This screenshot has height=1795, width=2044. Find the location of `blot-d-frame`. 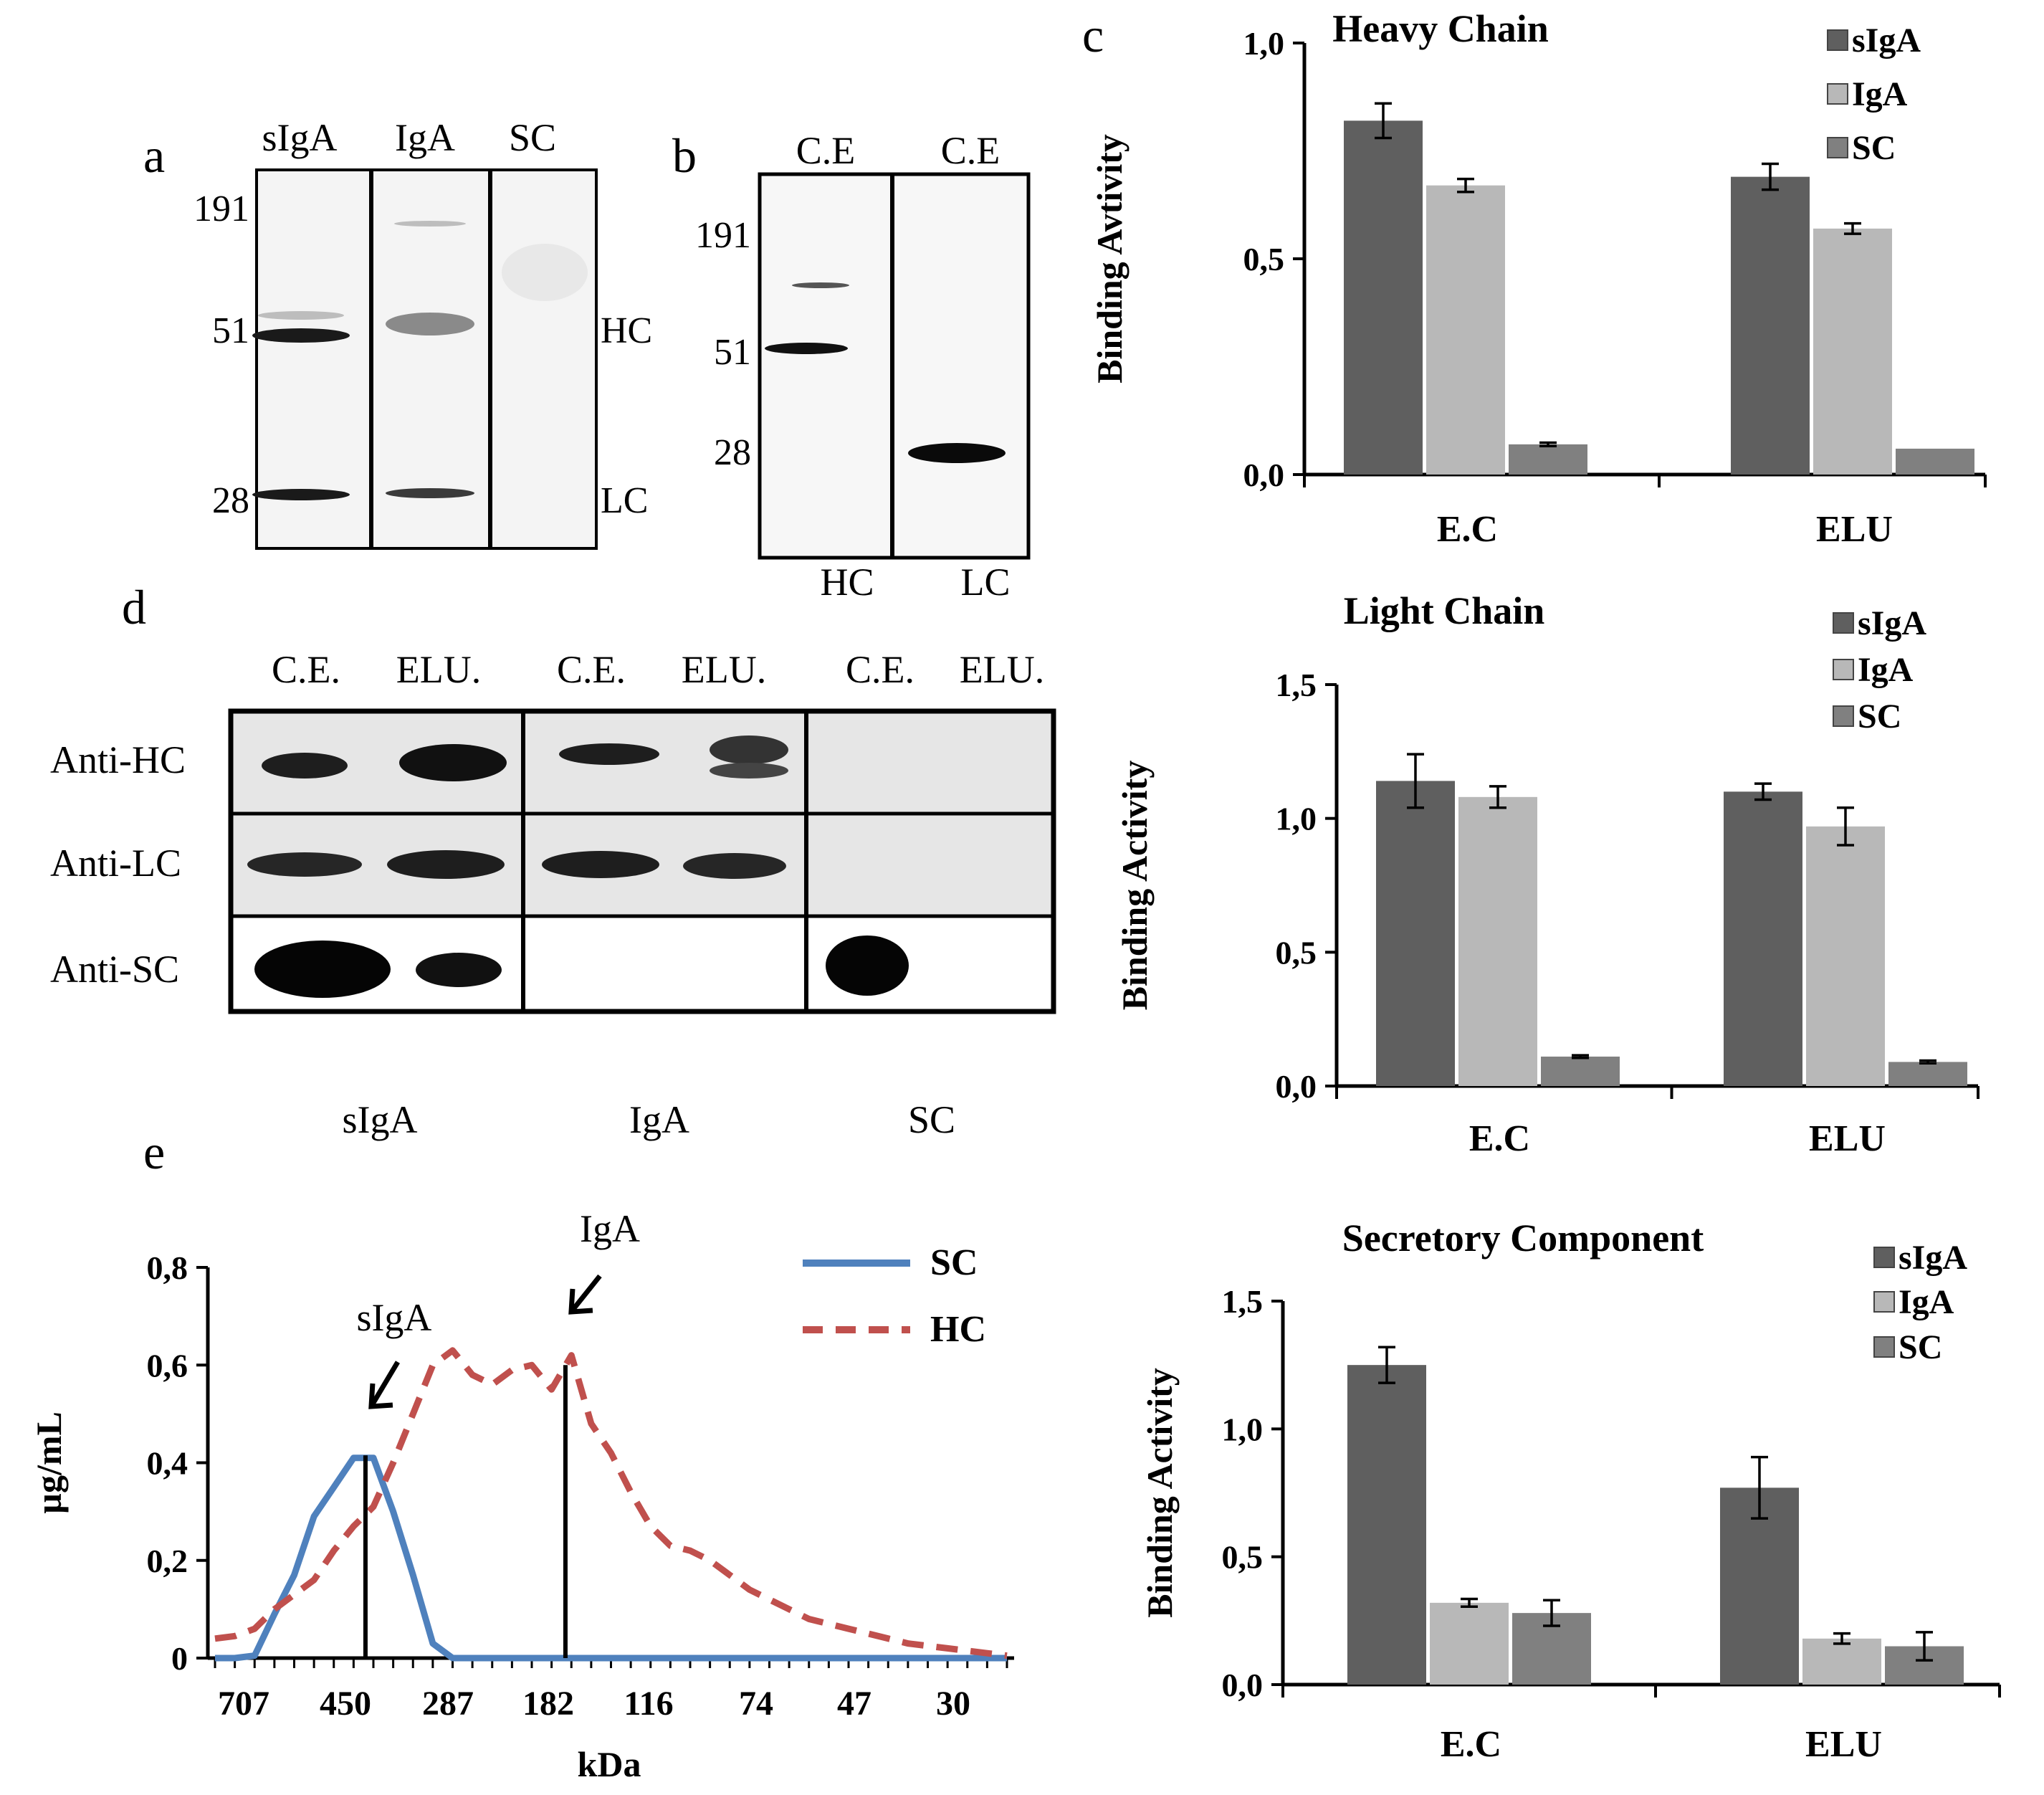

blot-d-frame is located at coordinates (642, 861).